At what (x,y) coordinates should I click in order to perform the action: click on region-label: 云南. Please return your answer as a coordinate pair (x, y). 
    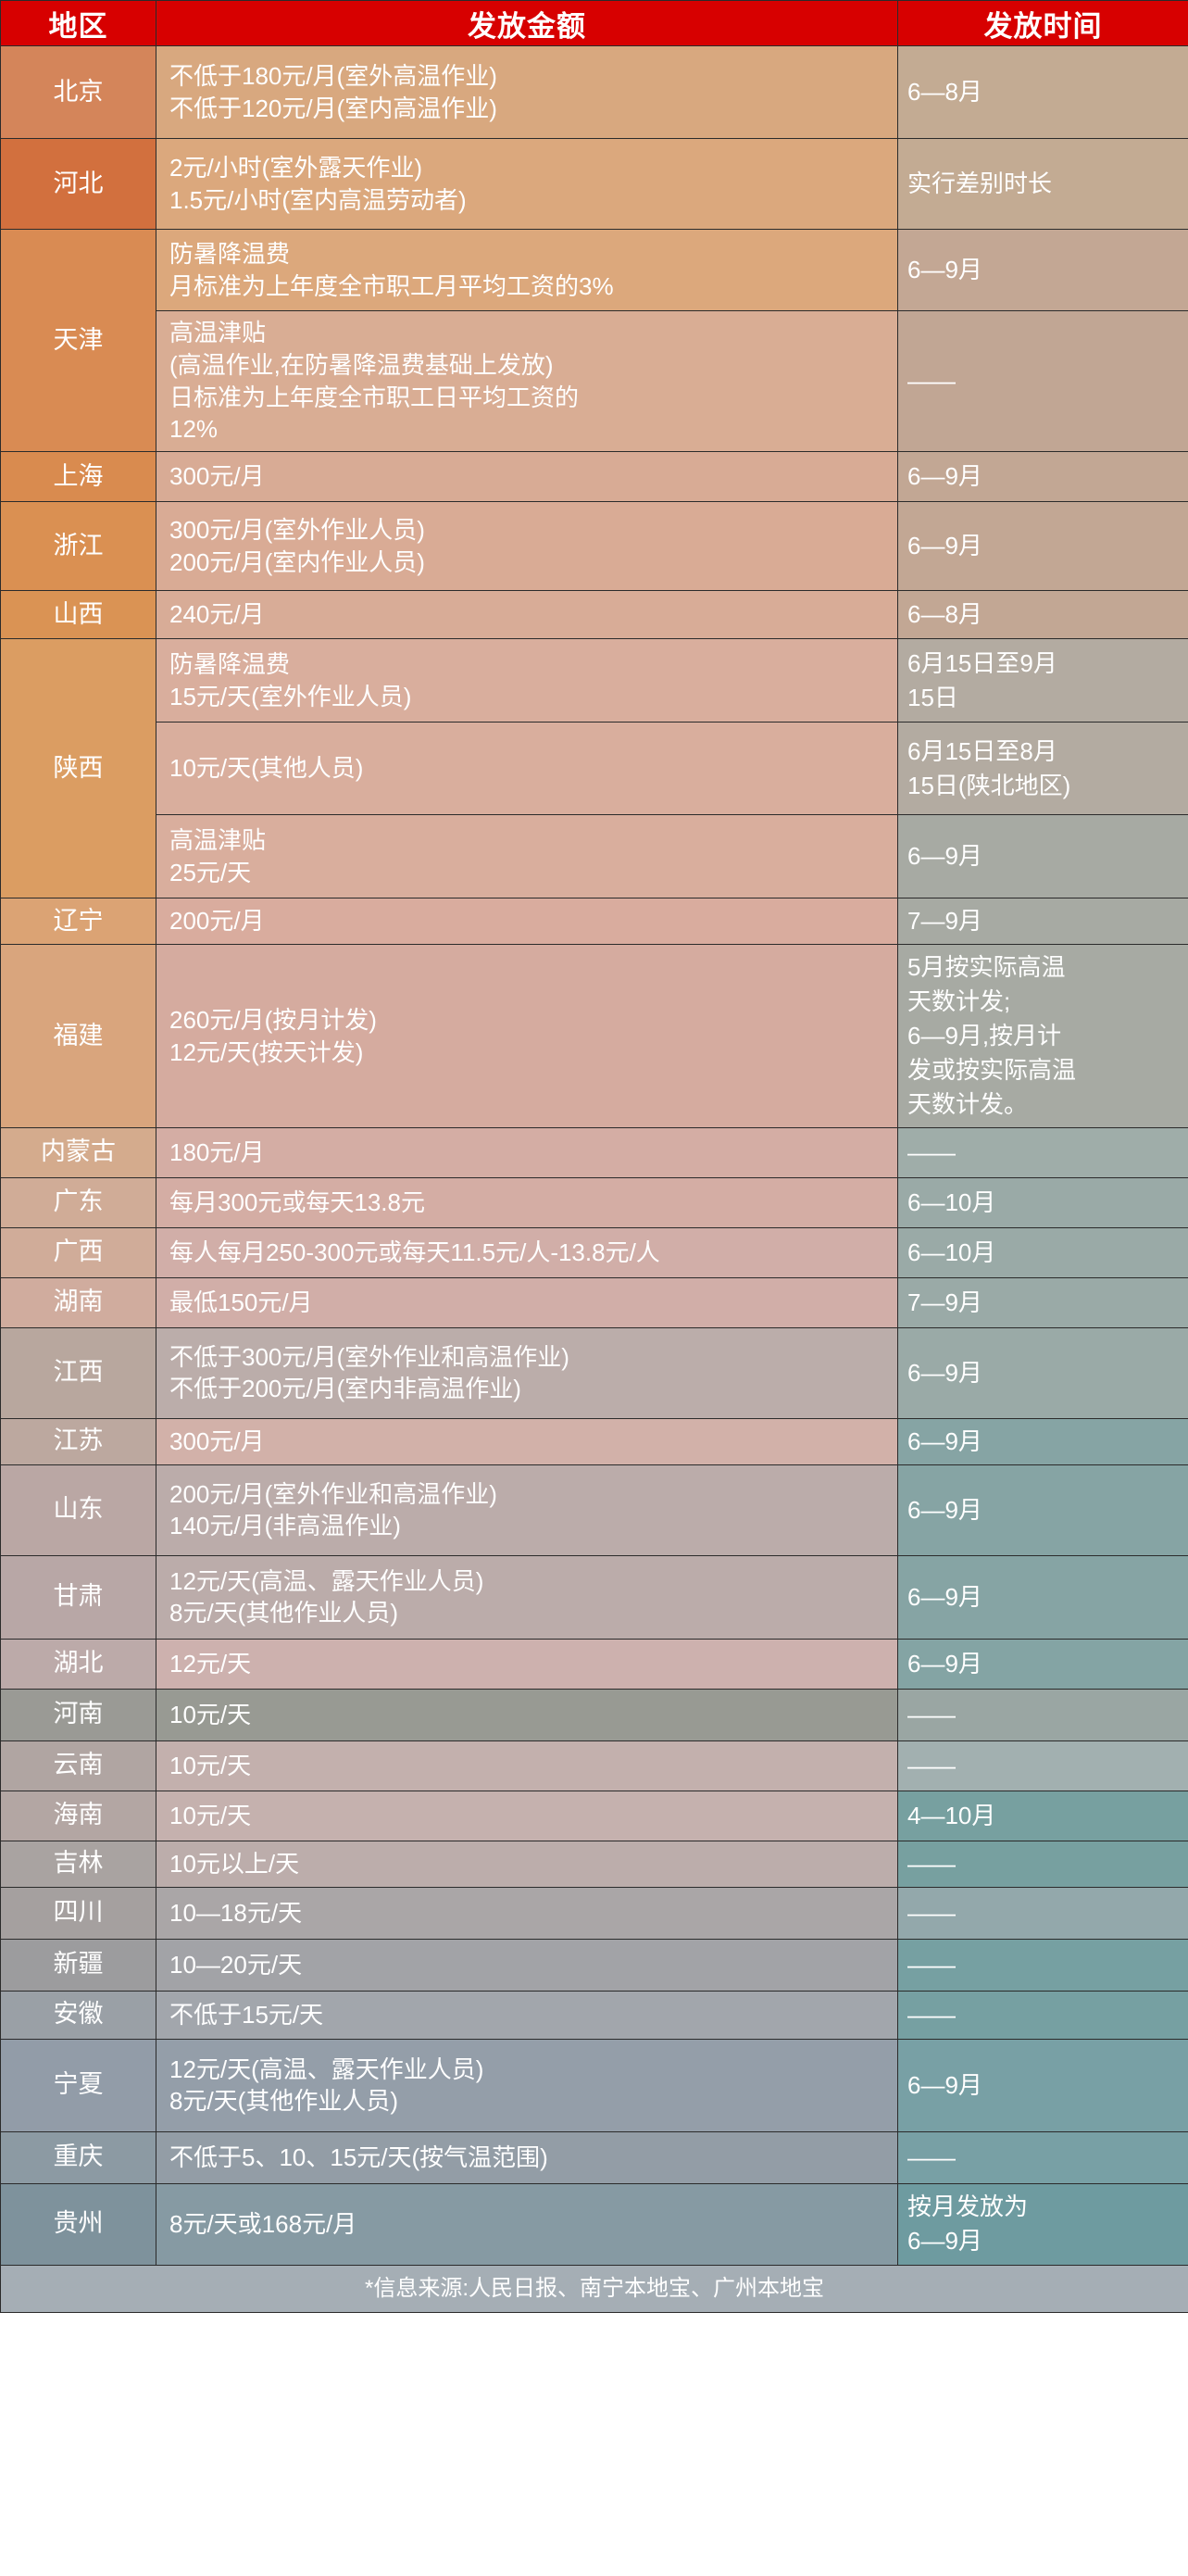
    Looking at the image, I should click on (78, 1765).